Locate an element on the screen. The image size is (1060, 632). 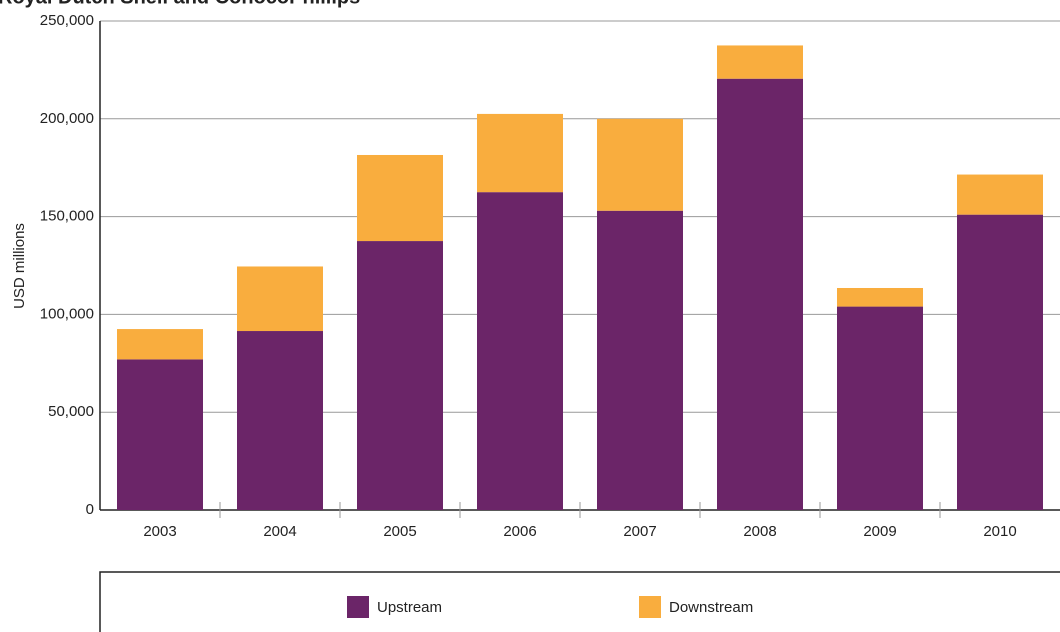
y-tick-label: 150,000 is located at coordinates (67, 216).